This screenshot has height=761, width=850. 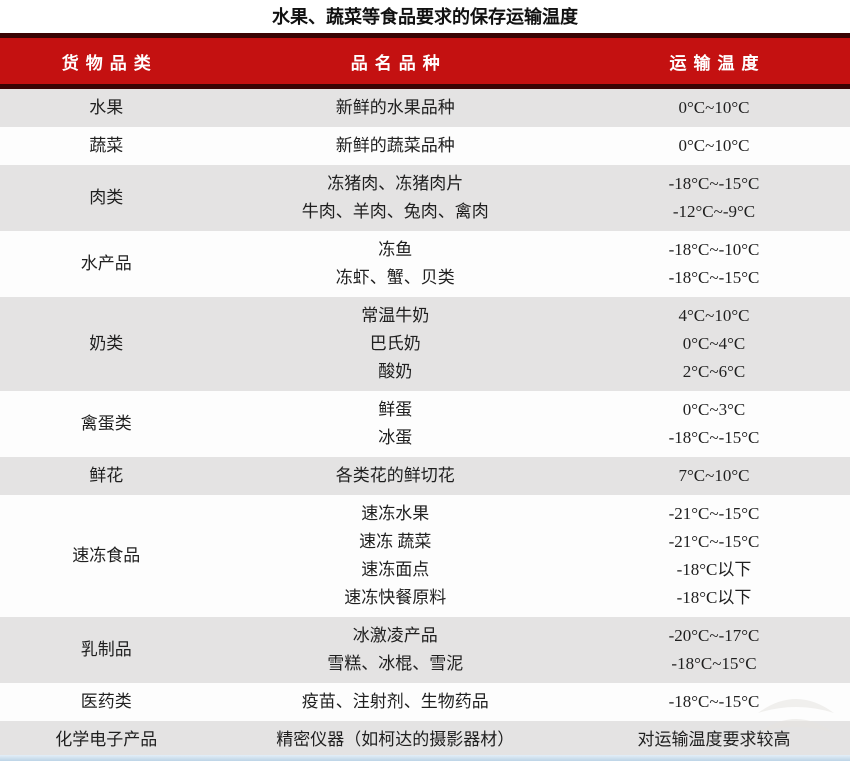 I want to click on header-cell-category: 货物品类, so click(x=109, y=63).